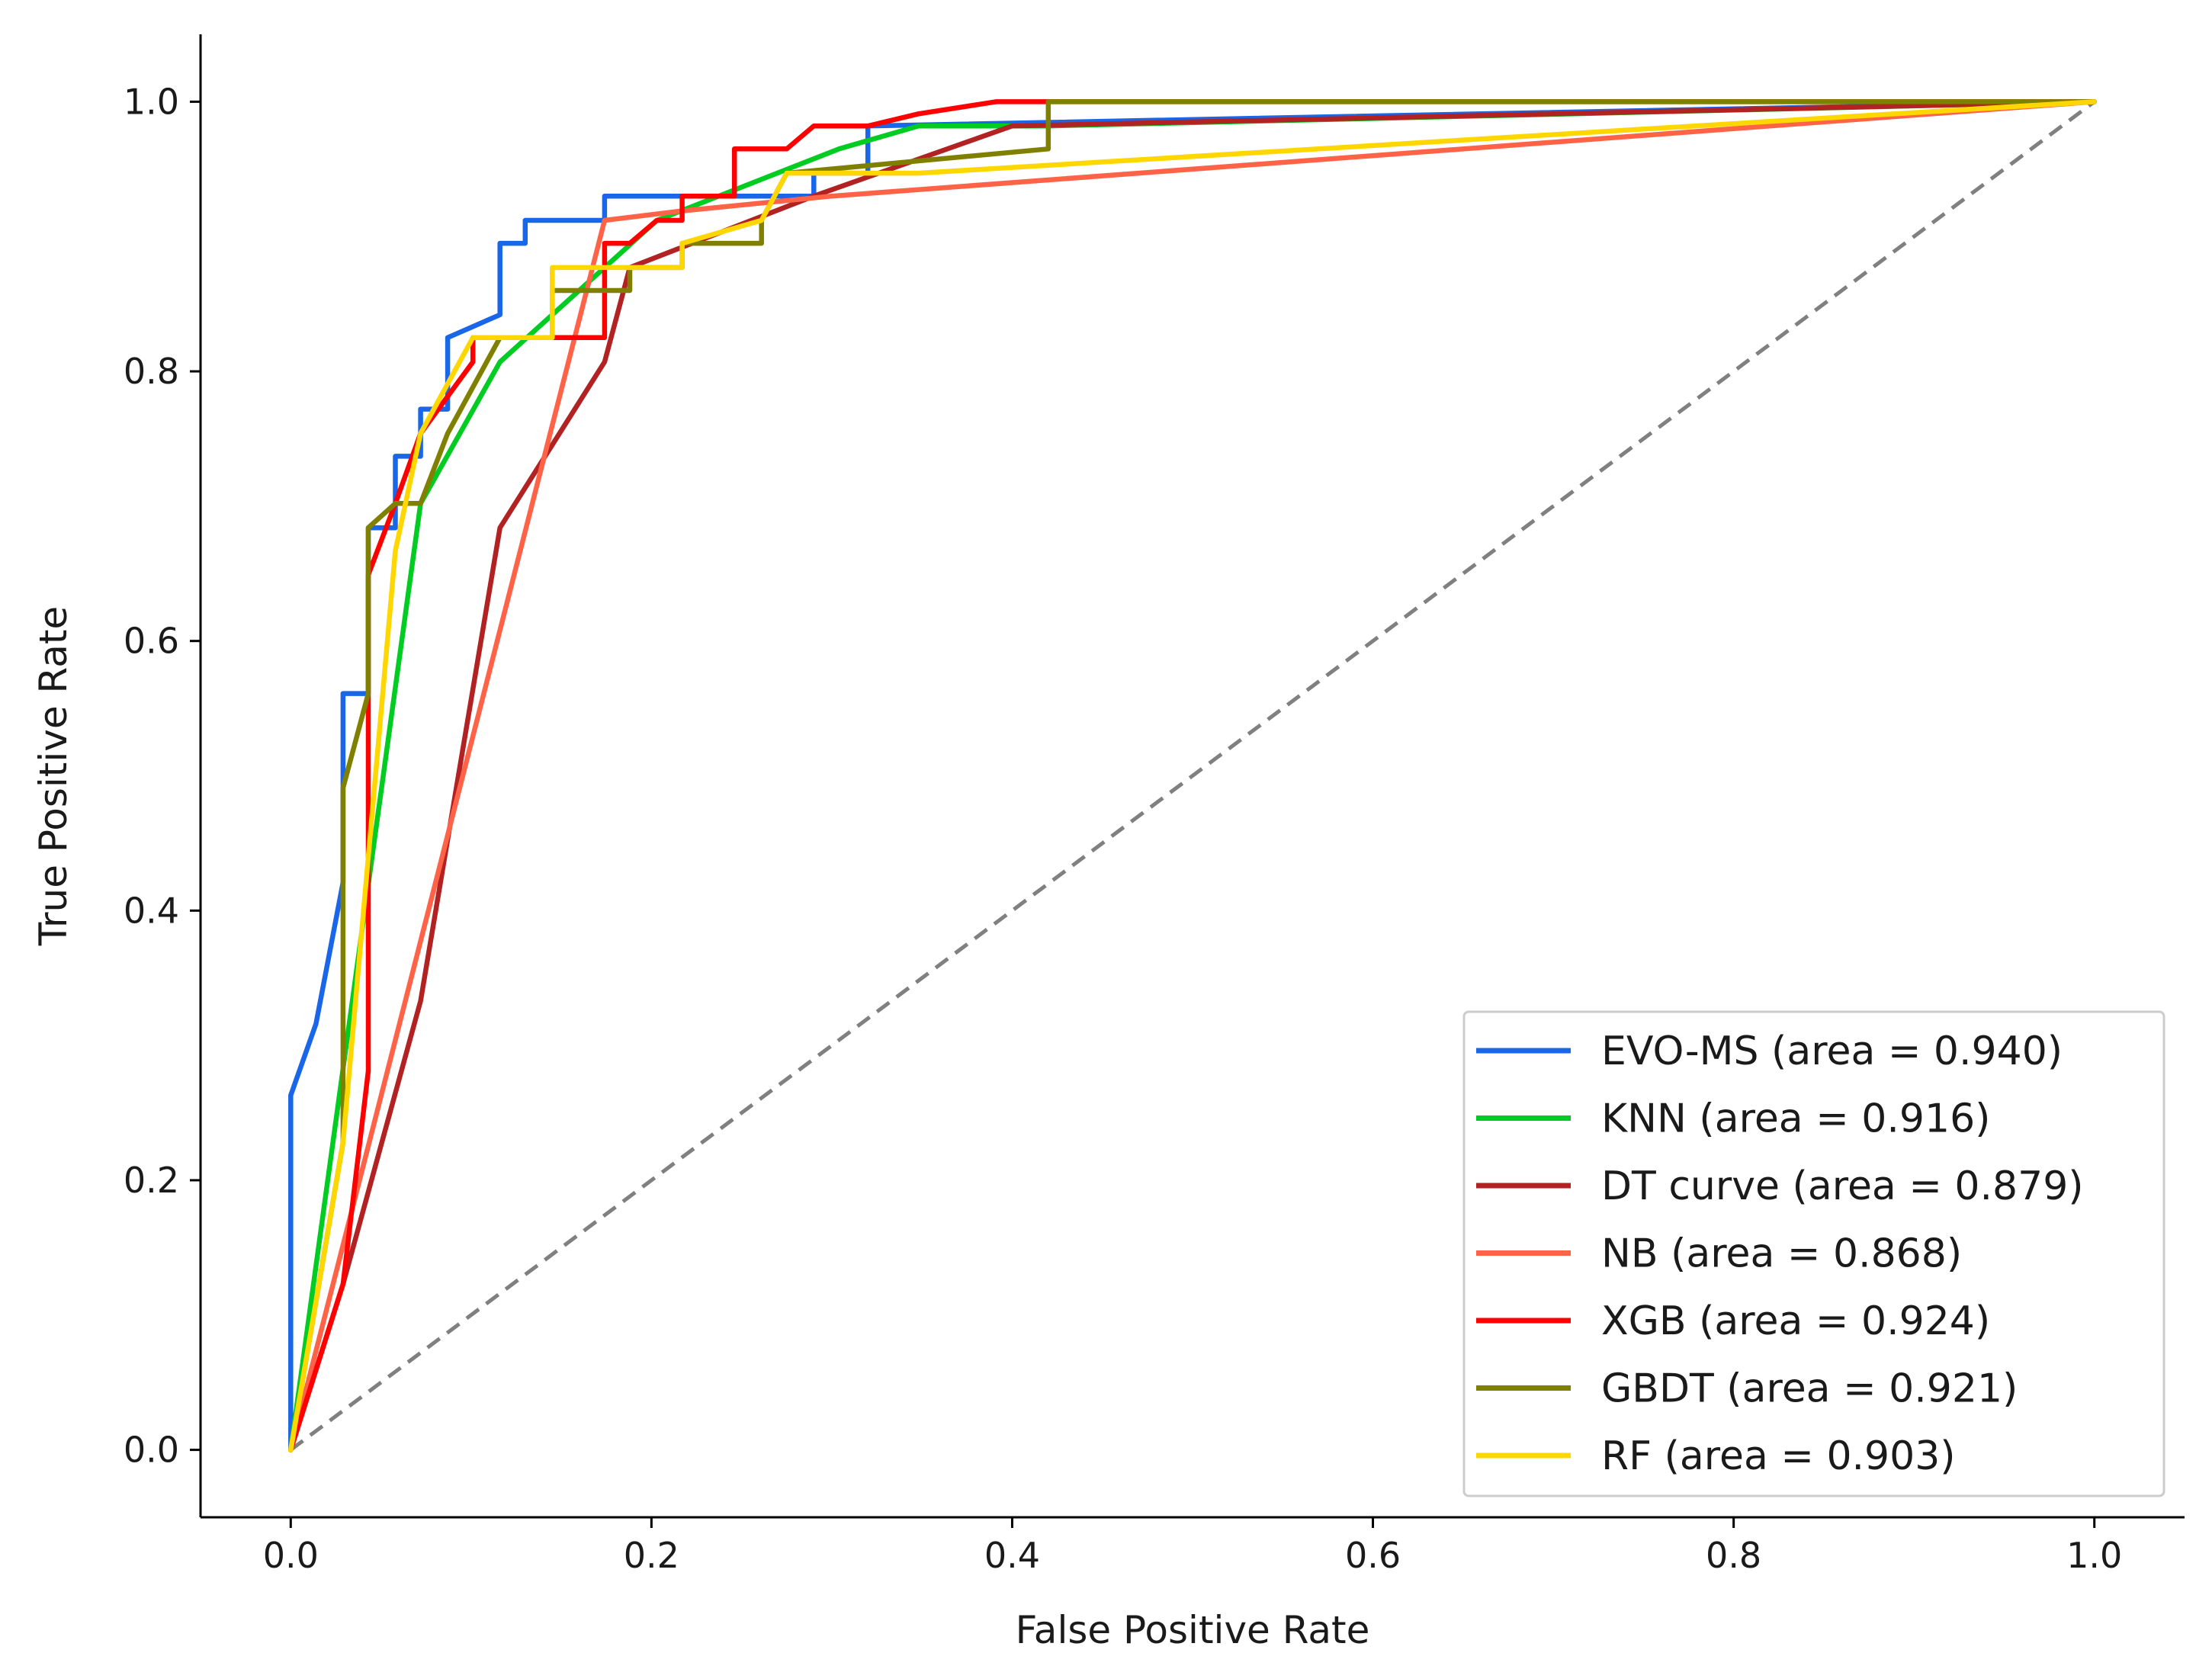 This screenshot has width=2212, height=1669. What do you see at coordinates (152, 1450) in the screenshot?
I see `y-tick-label: 0.0` at bounding box center [152, 1450].